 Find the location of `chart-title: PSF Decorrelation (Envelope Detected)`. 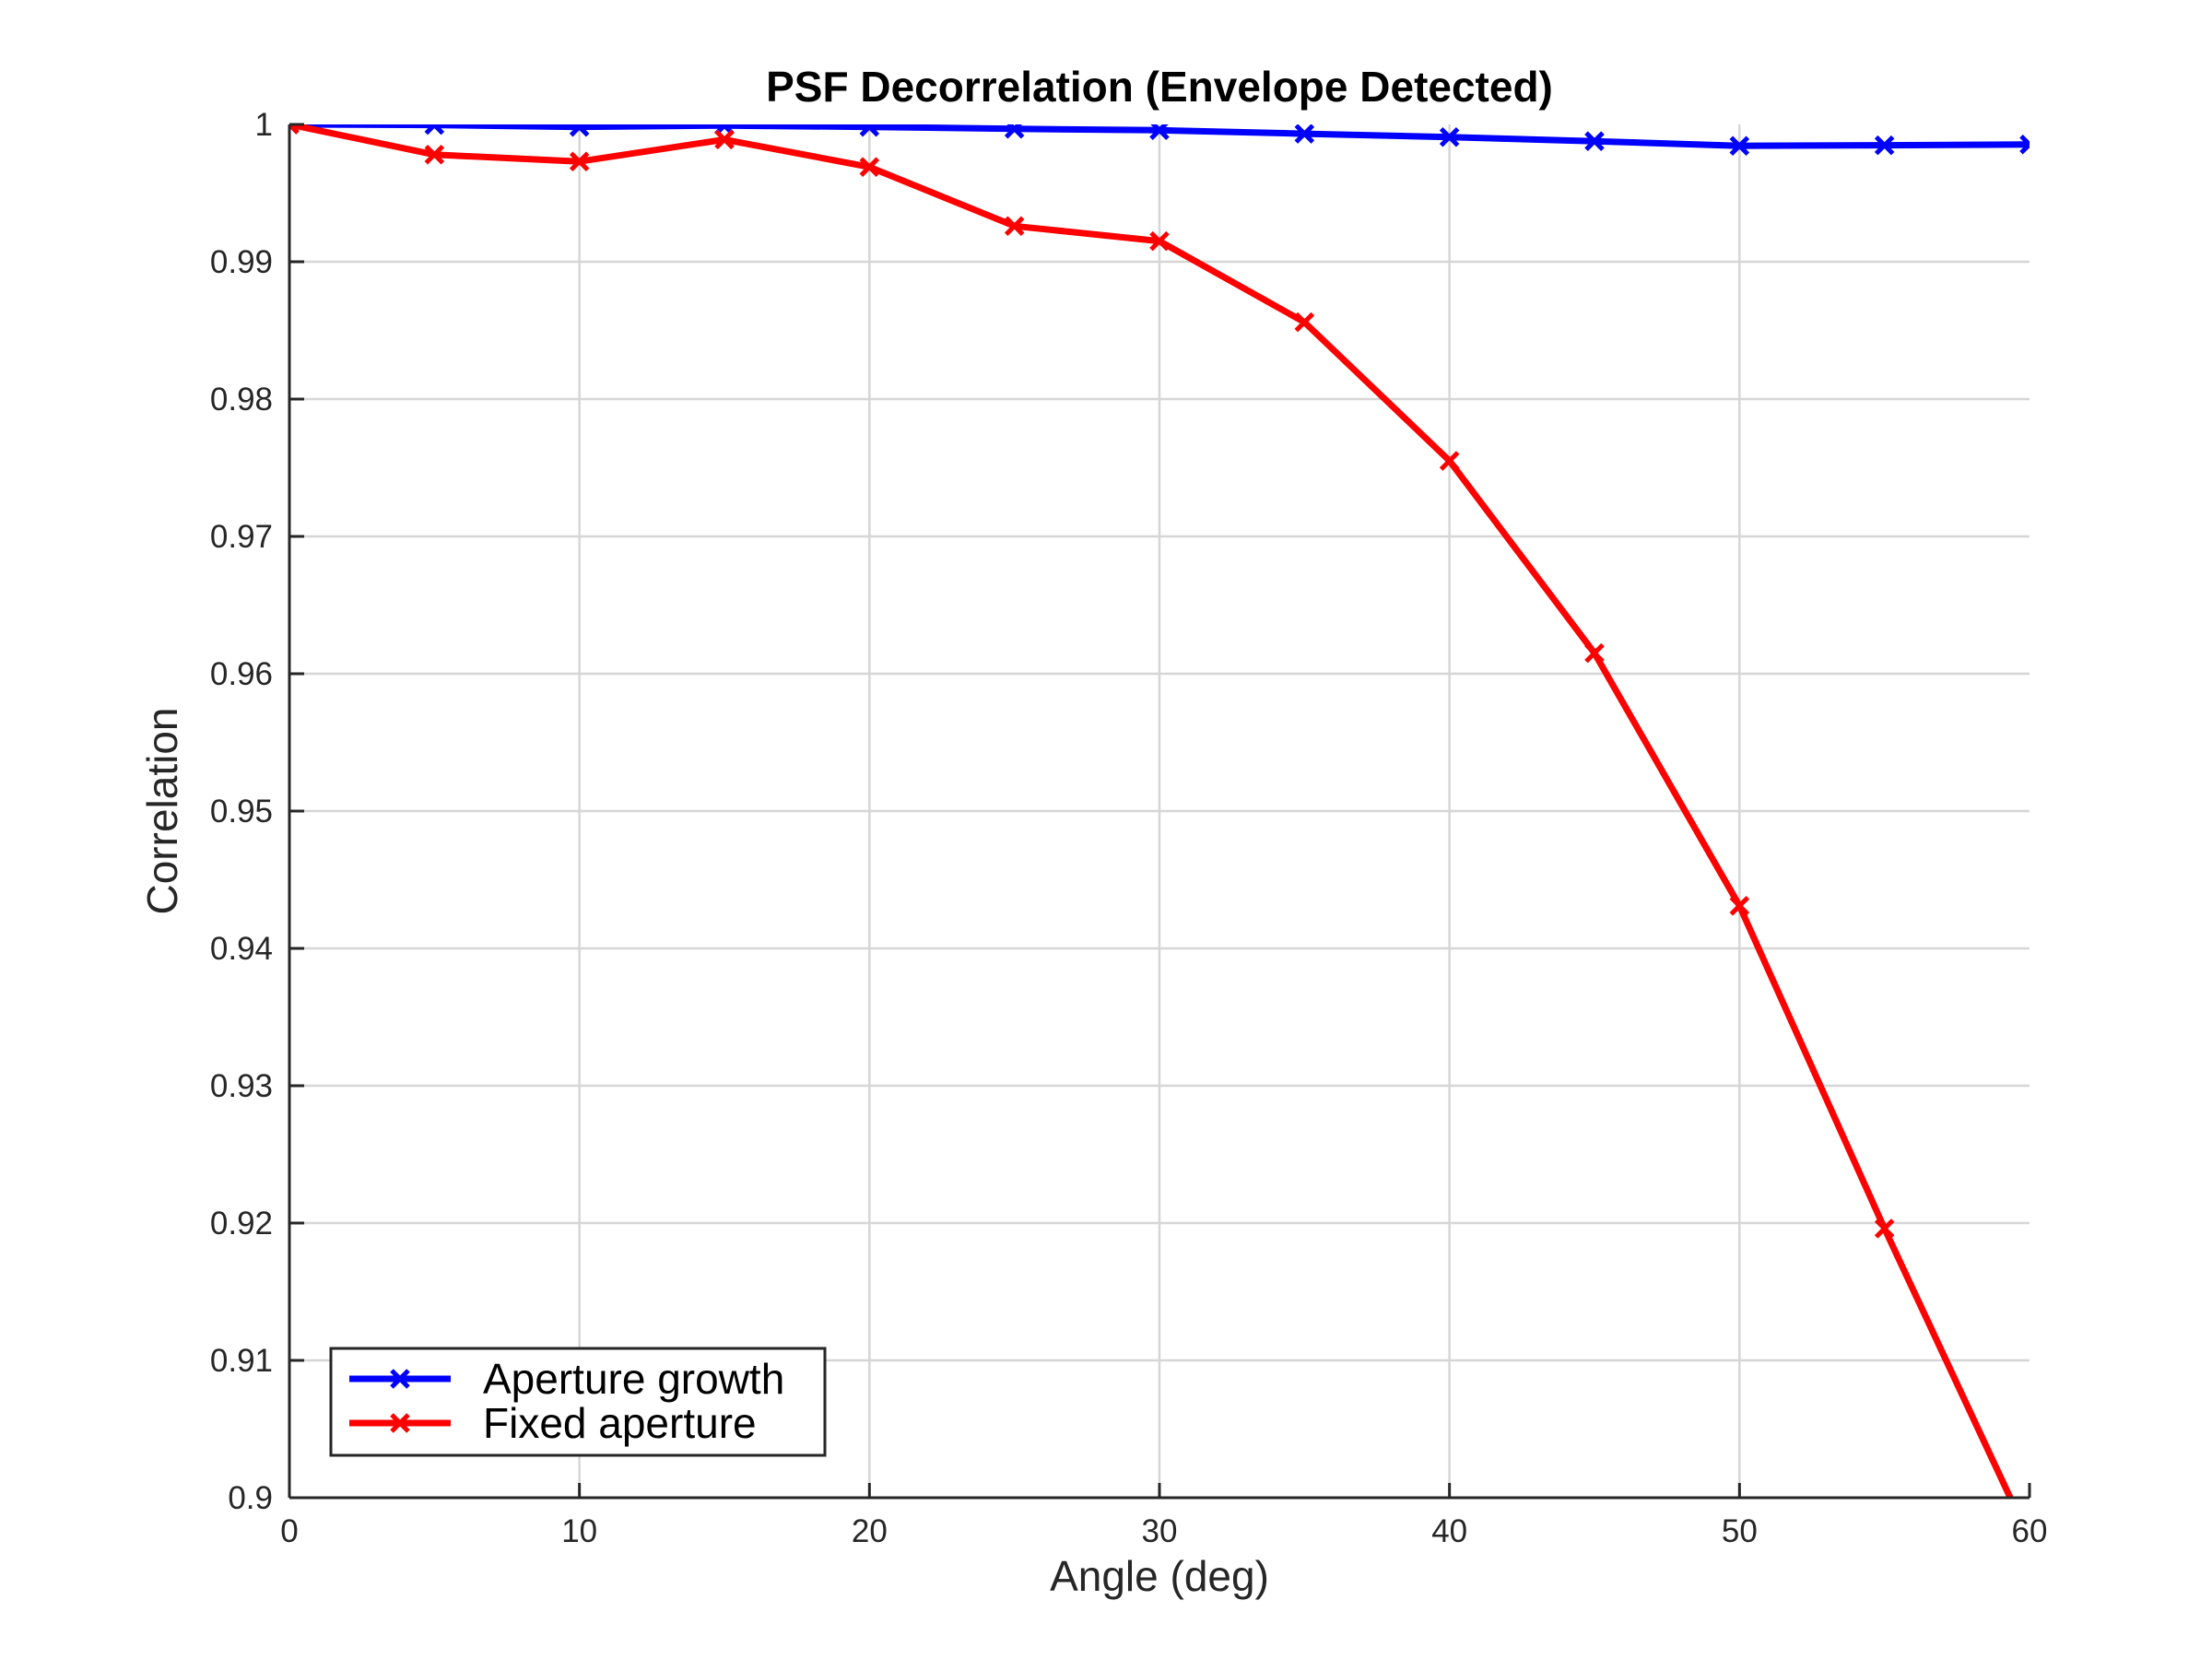

chart-title: PSF Decorrelation (Envelope Detected) is located at coordinates (1159, 87).